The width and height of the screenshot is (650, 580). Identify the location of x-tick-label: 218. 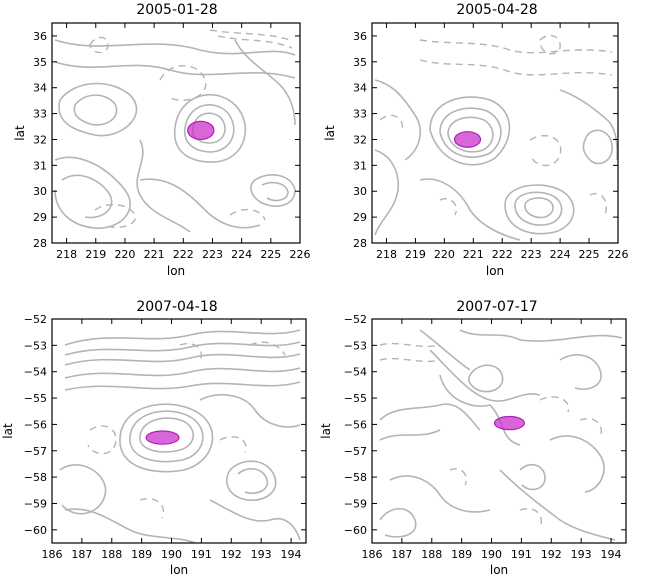
(66, 254).